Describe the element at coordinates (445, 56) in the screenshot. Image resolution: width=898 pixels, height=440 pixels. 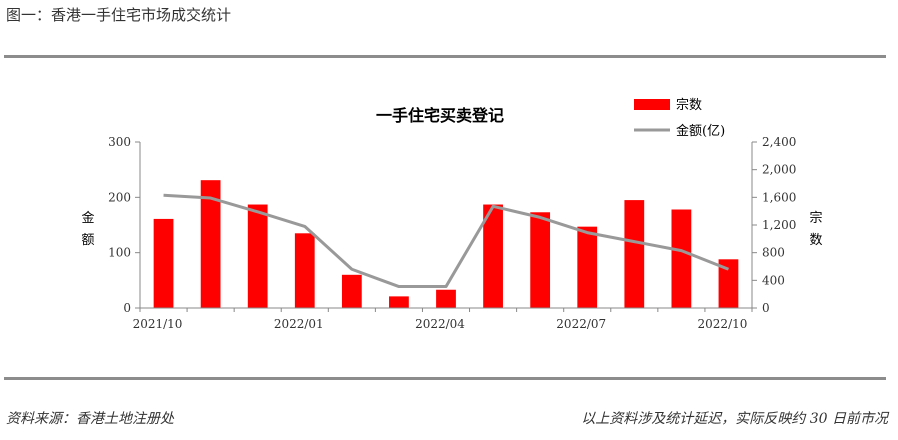
I see `top-rule` at that location.